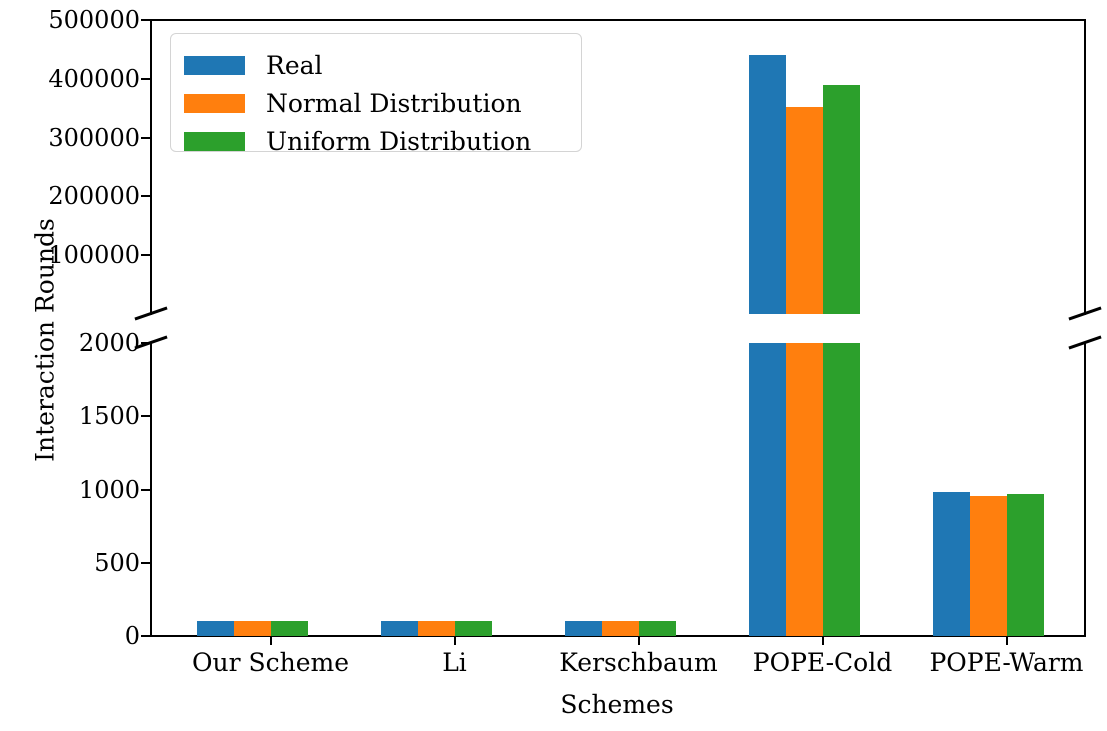 Image resolution: width=1107 pixels, height=731 pixels. Describe the element at coordinates (454, 662) in the screenshot. I see `x-tick-label-li: Li` at that location.